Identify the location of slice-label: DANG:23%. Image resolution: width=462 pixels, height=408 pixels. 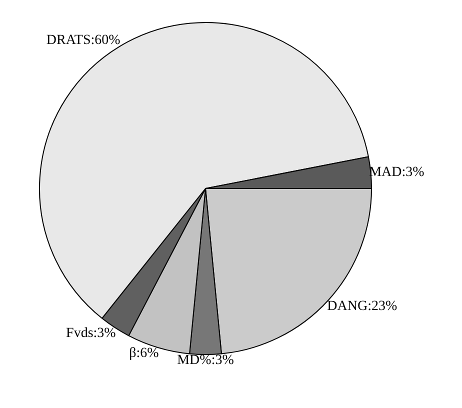
(362, 306).